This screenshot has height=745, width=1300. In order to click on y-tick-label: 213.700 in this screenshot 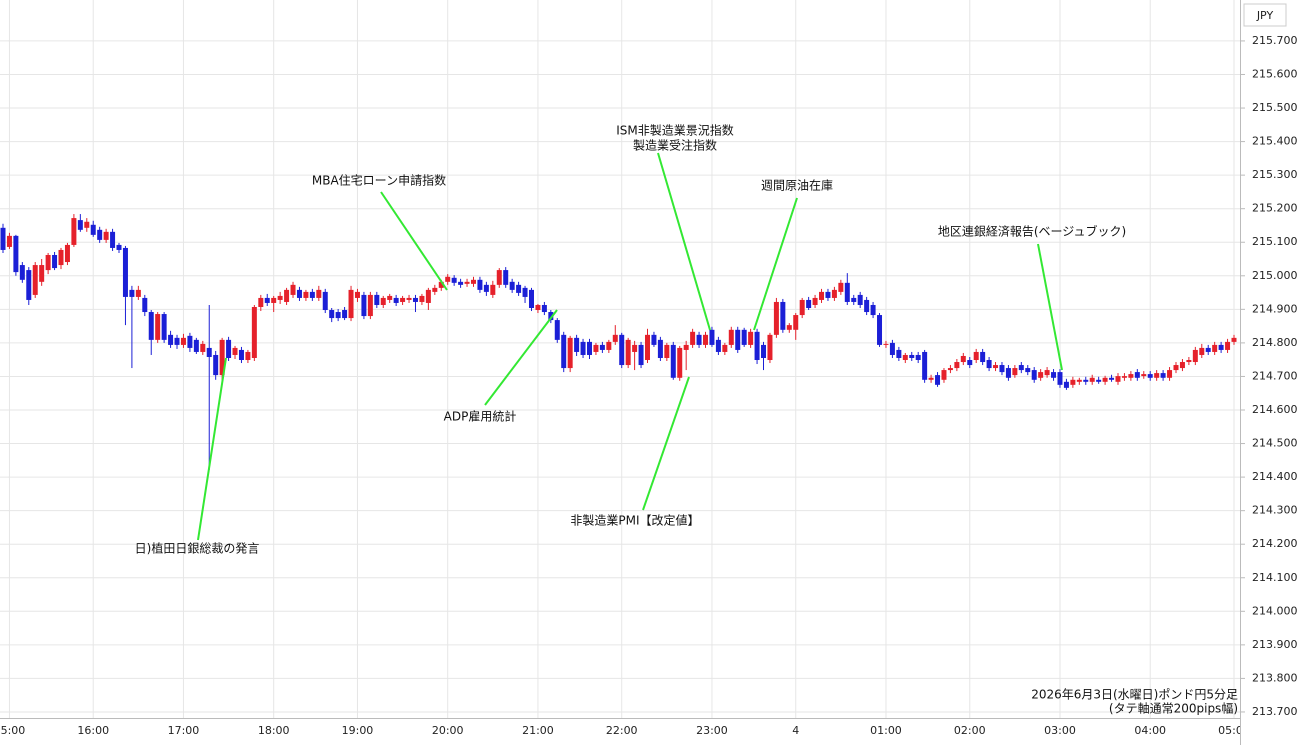, I will do `click(1275, 711)`.